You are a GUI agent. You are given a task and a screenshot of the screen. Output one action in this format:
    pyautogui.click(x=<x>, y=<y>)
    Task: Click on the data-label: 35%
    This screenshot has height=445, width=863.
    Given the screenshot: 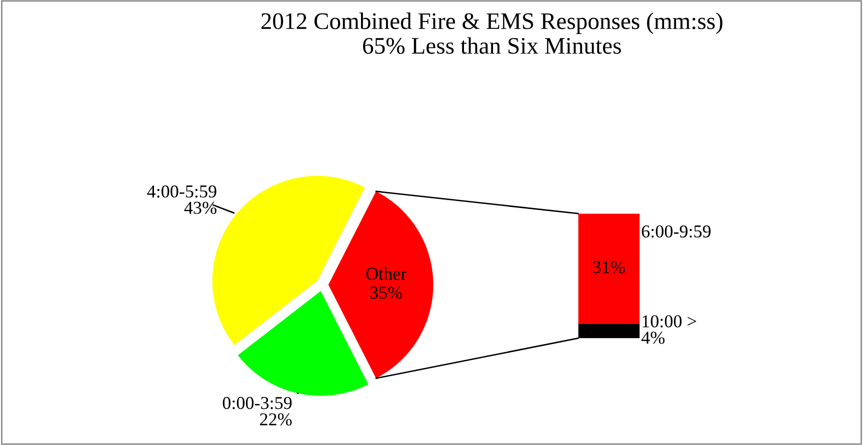 What is the action you would take?
    pyautogui.click(x=386, y=292)
    